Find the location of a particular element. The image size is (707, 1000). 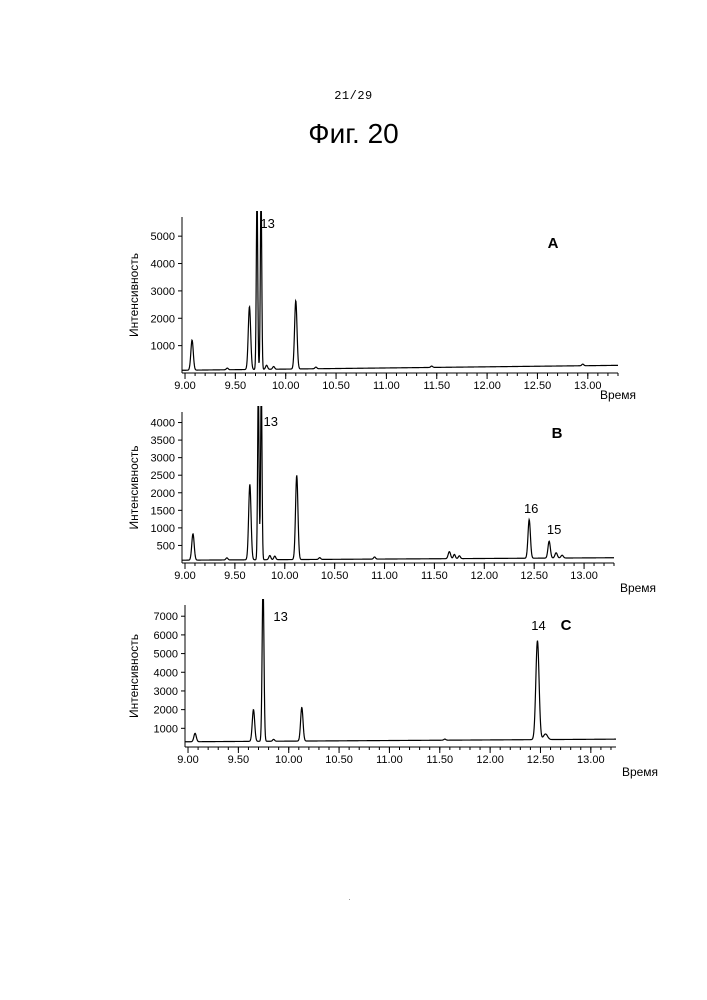

x-tick-label-a: 12.50 is located at coordinates (538, 386).